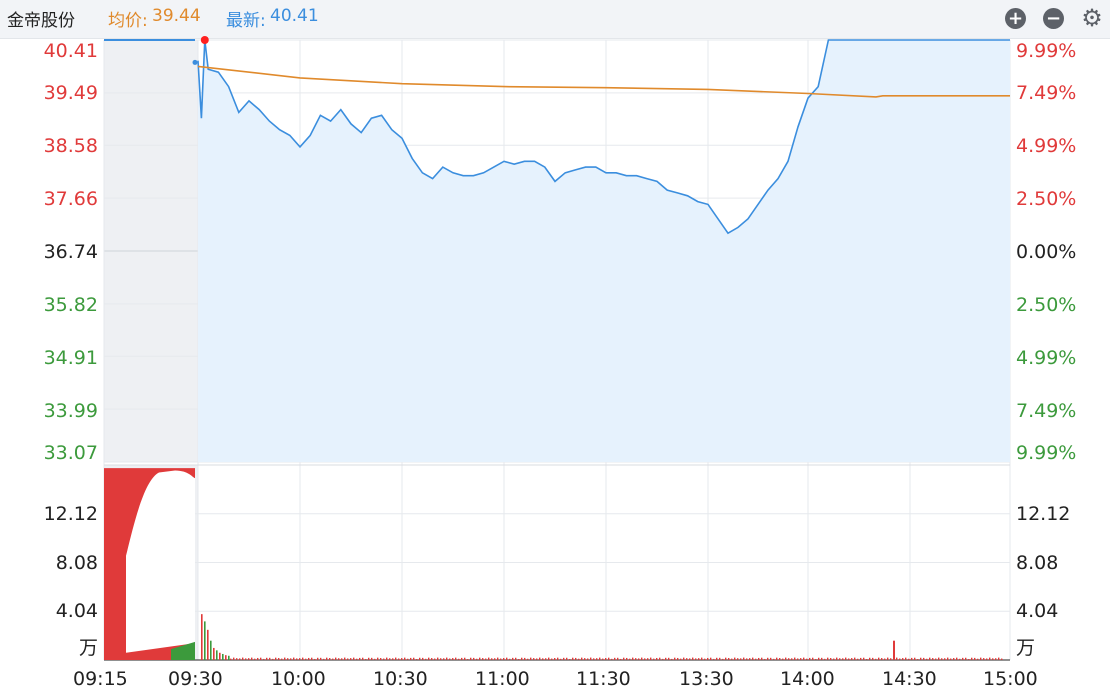  I want to click on price-tick-label: 36.74, so click(70, 252).